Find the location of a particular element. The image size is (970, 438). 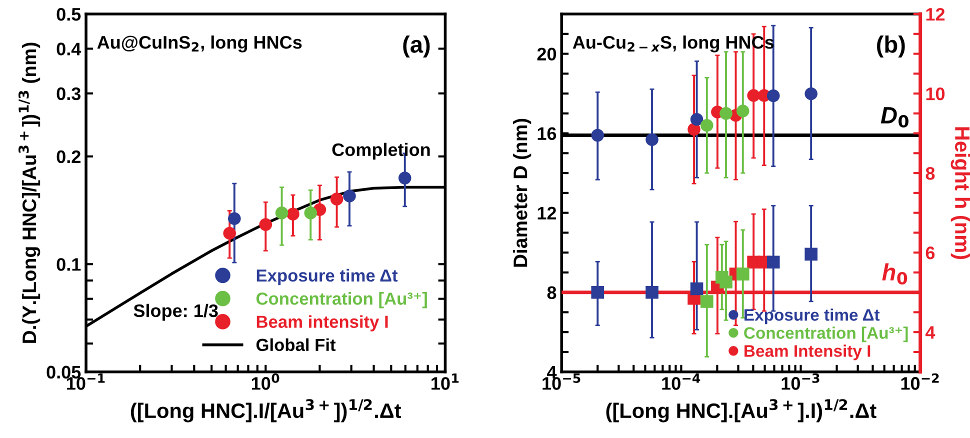

x-tick-label: 10$^{0}$ is located at coordinates (266, 381).